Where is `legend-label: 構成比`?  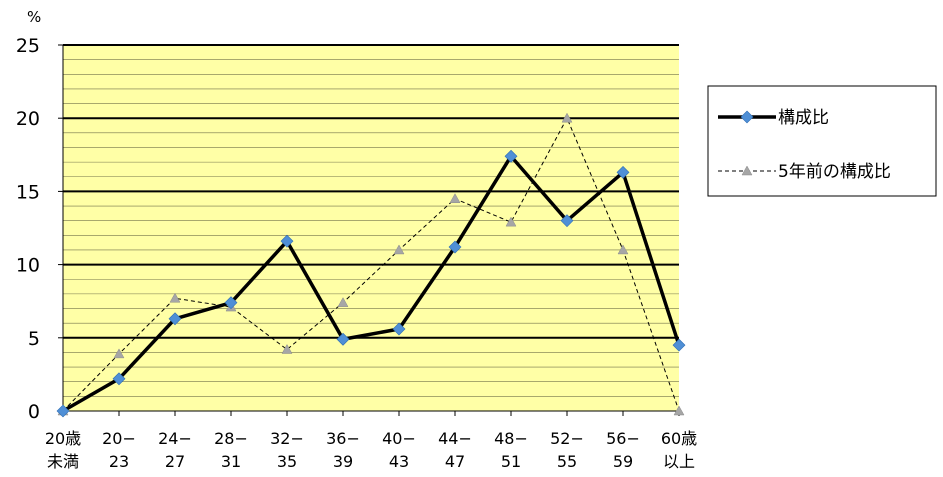 legend-label: 構成比 is located at coordinates (803, 118).